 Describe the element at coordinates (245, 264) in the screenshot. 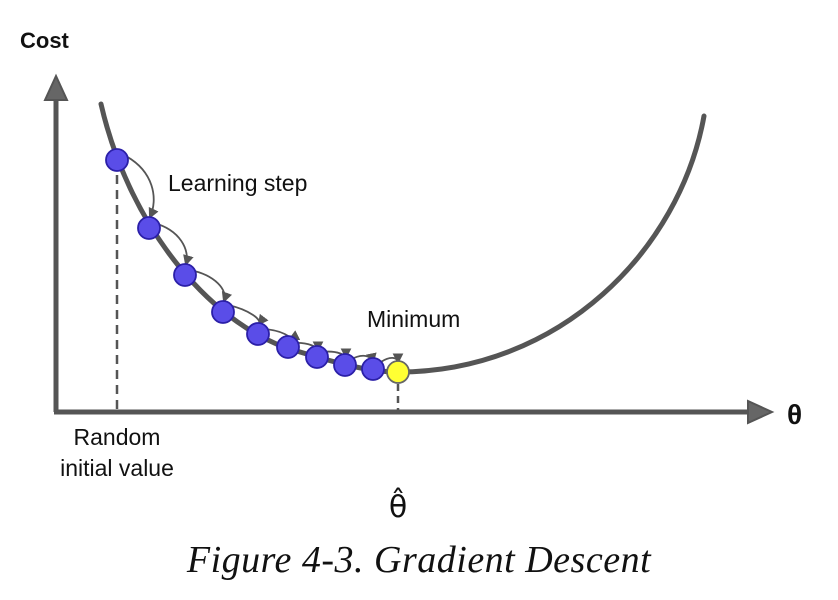

I see `learning-step-points` at that location.